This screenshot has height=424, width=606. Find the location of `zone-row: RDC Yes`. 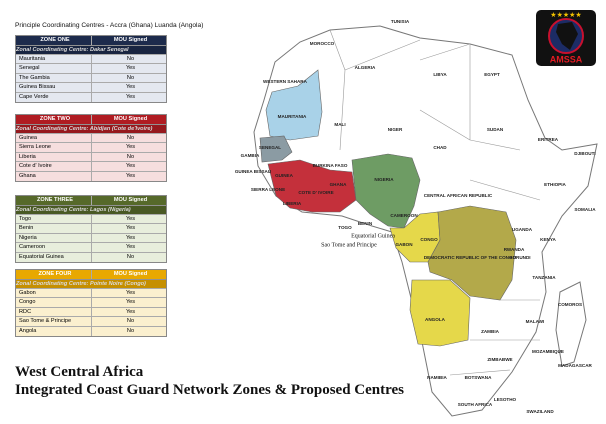

zone-row: RDC Yes is located at coordinates (91, 311).